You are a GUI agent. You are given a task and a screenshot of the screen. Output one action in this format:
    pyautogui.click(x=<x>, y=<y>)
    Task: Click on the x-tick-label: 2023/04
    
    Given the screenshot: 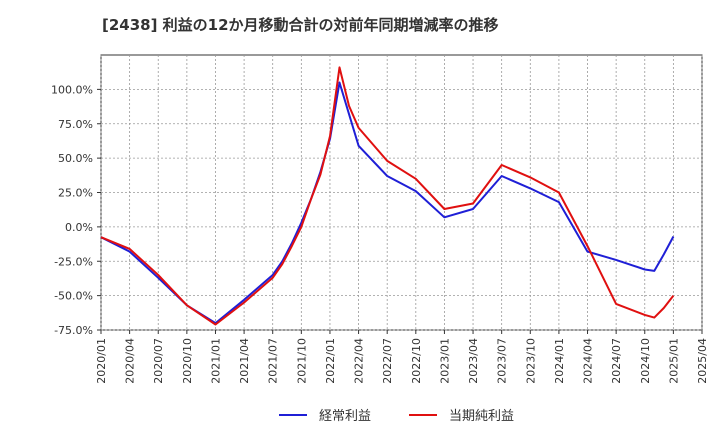 What is the action you would take?
    pyautogui.click(x=473, y=361)
    